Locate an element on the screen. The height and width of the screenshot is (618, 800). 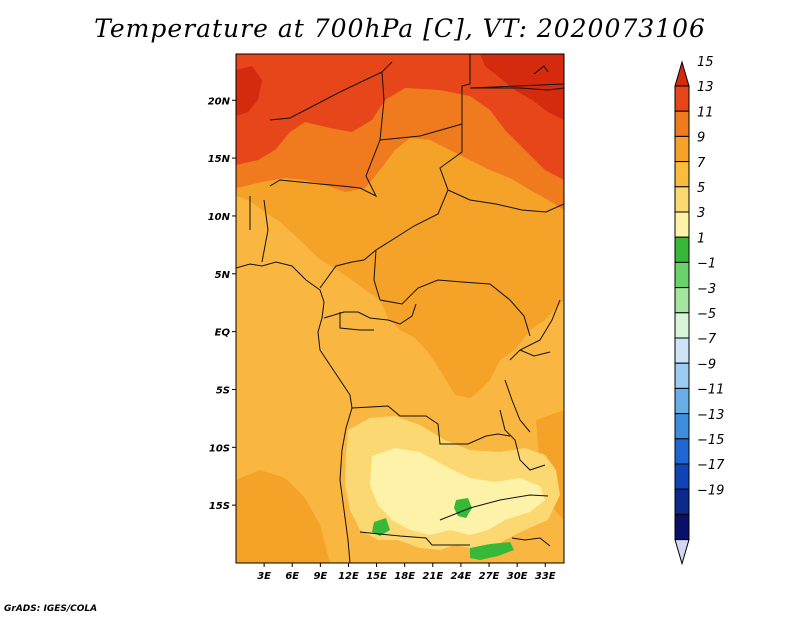
colorbar-min-triangle is located at coordinates (682, 552).